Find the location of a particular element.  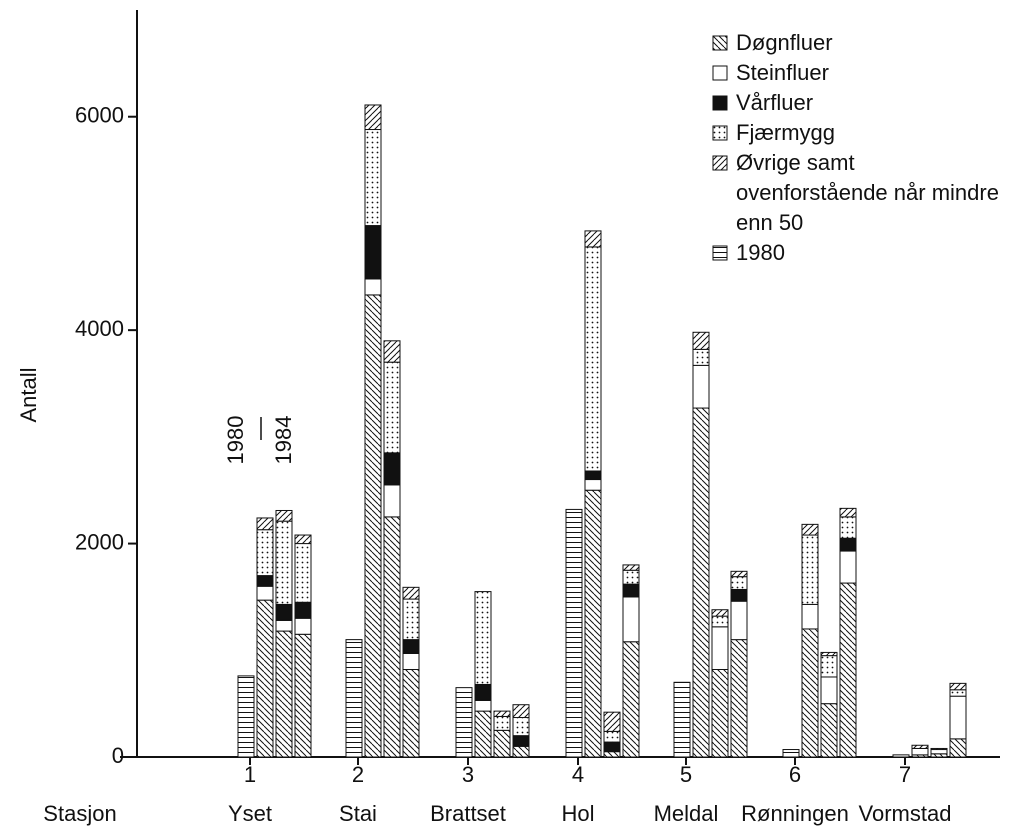

x-tick-label: 7 is located at coordinates (905, 774).